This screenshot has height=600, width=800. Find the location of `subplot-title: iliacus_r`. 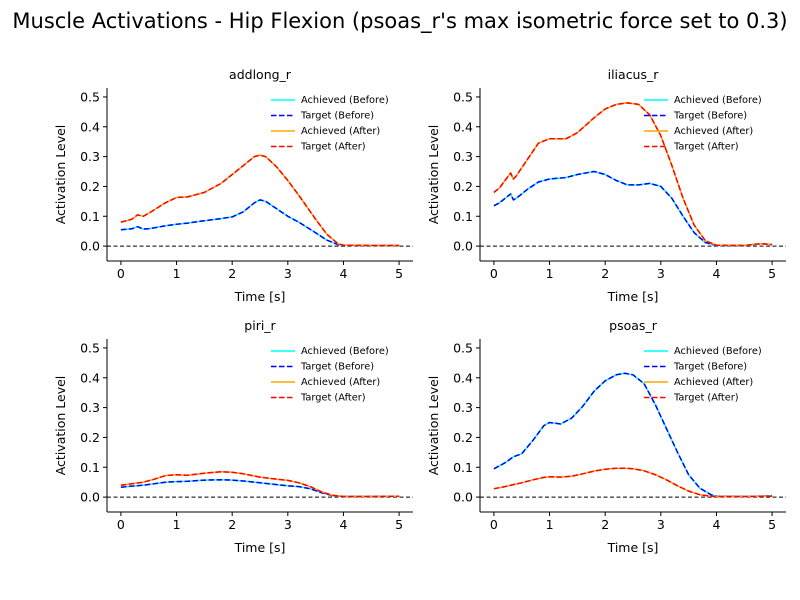

subplot-title: iliacus_r is located at coordinates (634, 74).